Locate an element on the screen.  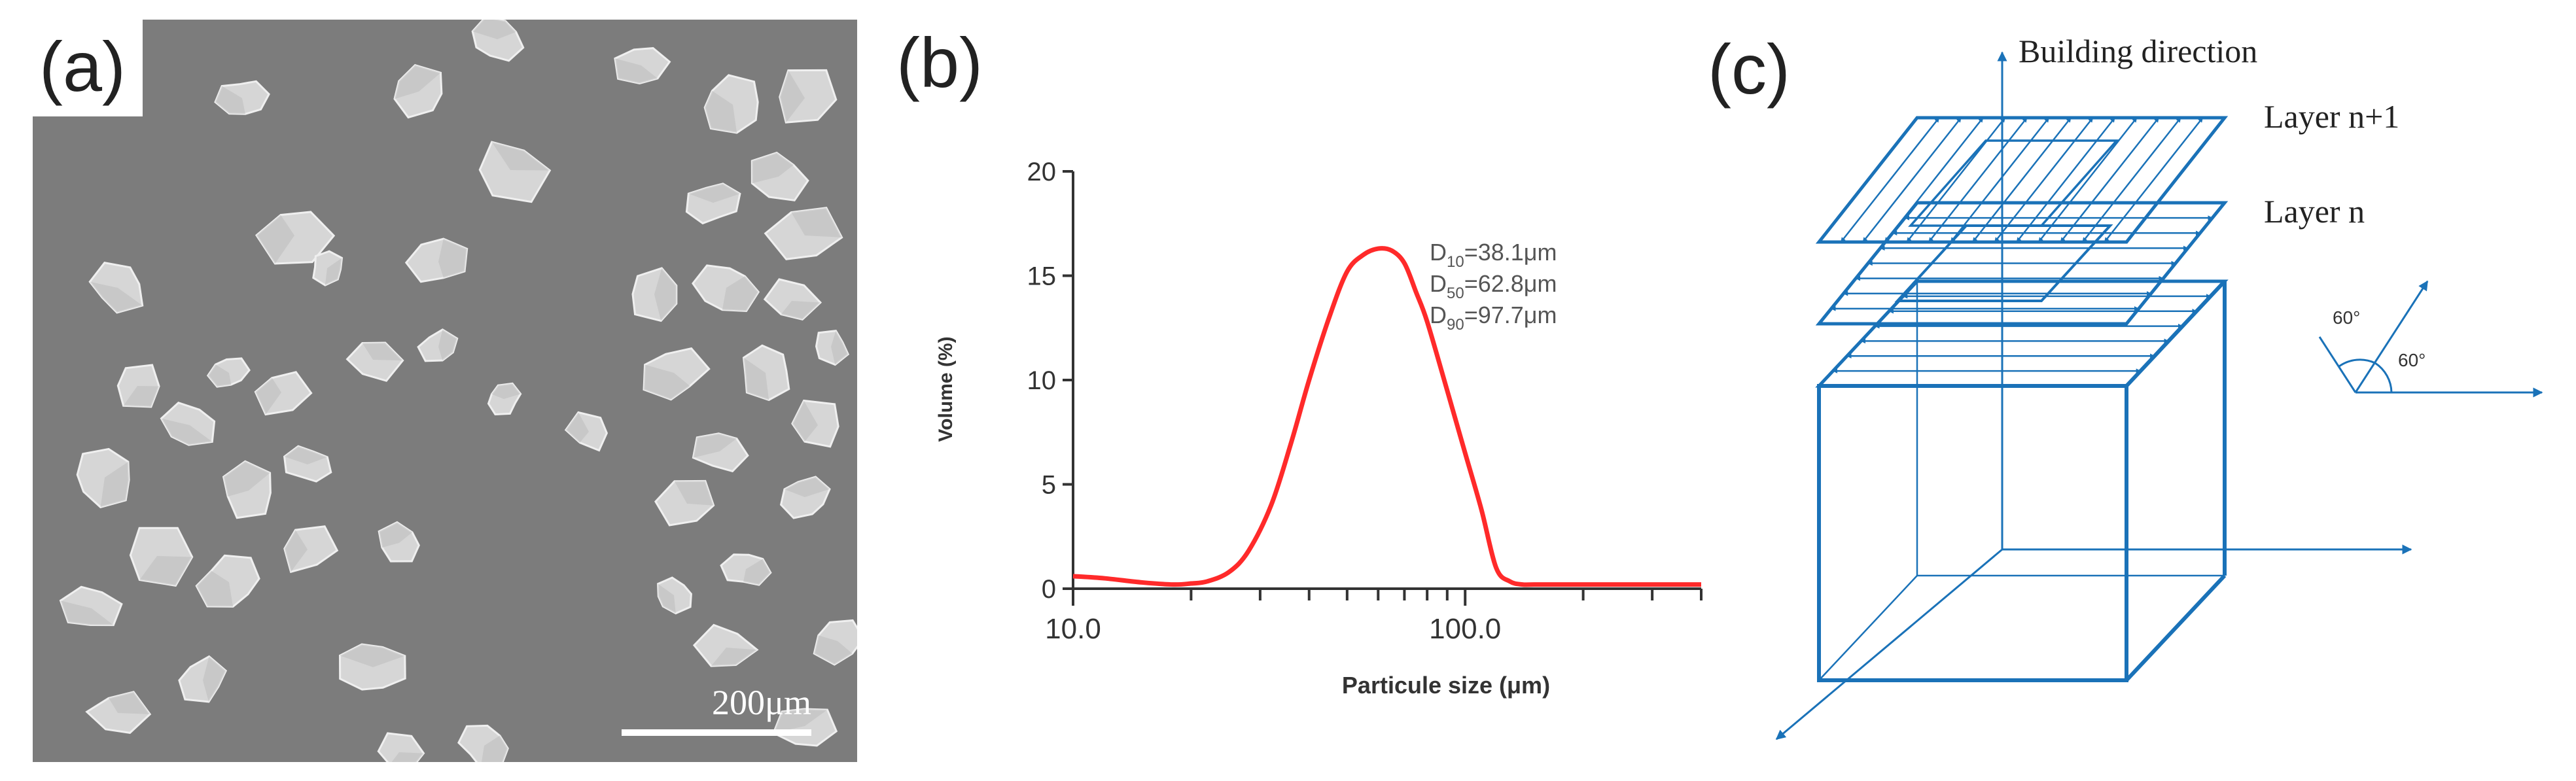
panel-label-a: (a) is located at coordinates (88, 68).